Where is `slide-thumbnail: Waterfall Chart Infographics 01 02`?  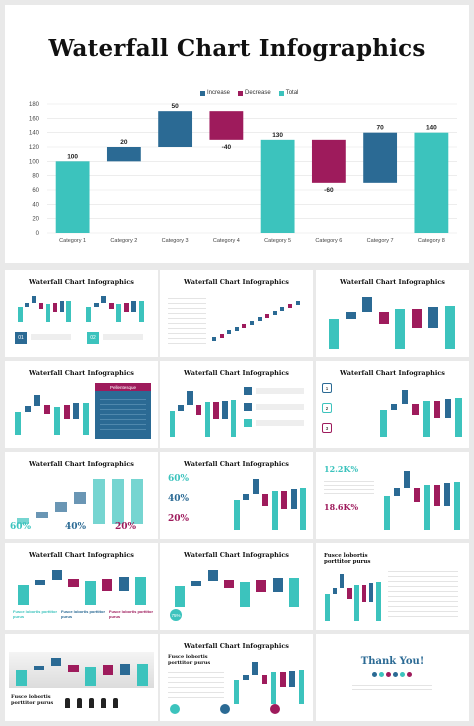
slide-thumbnail: Waterfall Chart Infographics 01 02 is located at coordinates (81, 313).